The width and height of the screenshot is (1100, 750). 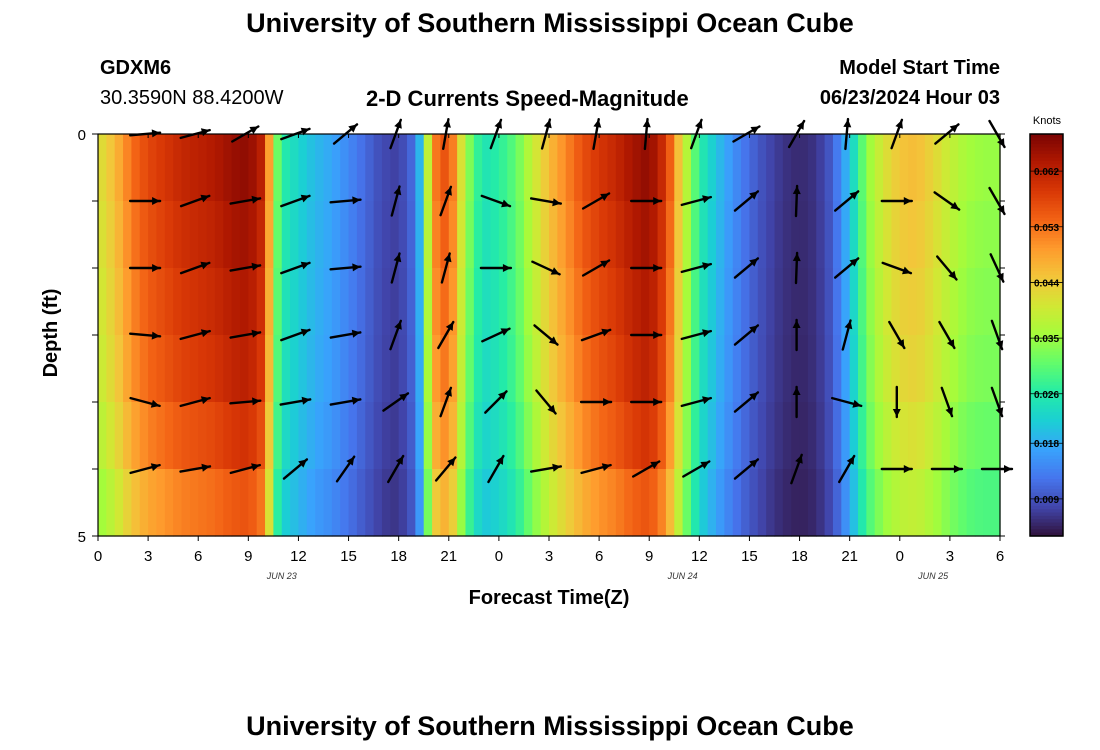 I want to click on date-label: JUN 24, so click(x=682, y=576).